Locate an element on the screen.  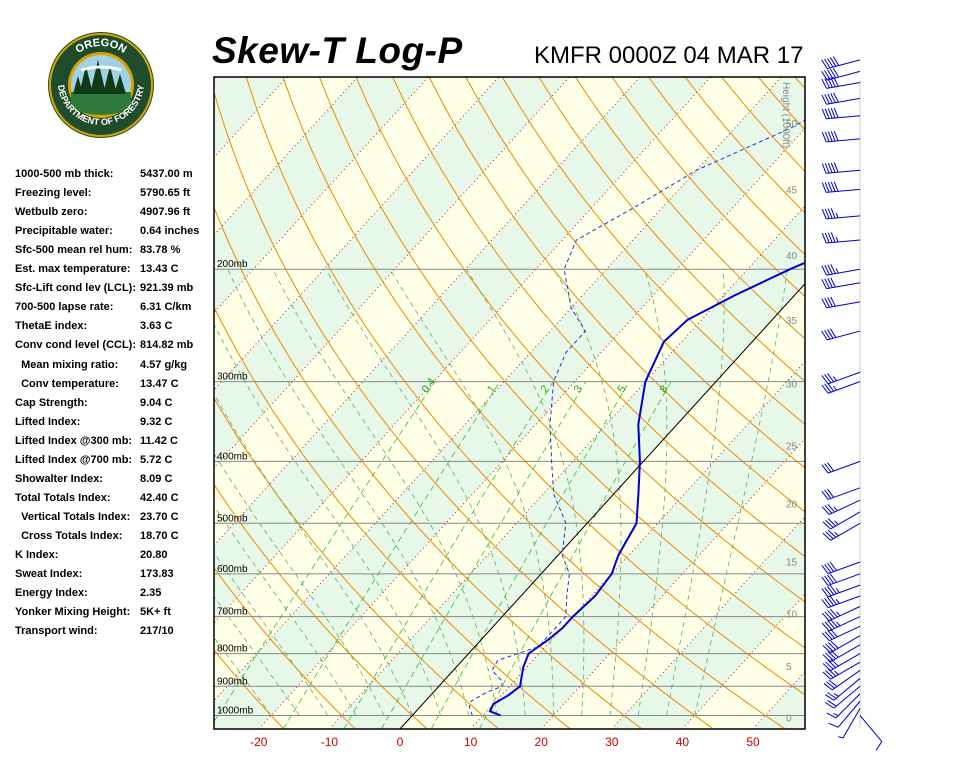
oregon-department-of-forestry-logo: OREGON DEPARTMENT OF FORESTRY is located at coordinates (101, 85).